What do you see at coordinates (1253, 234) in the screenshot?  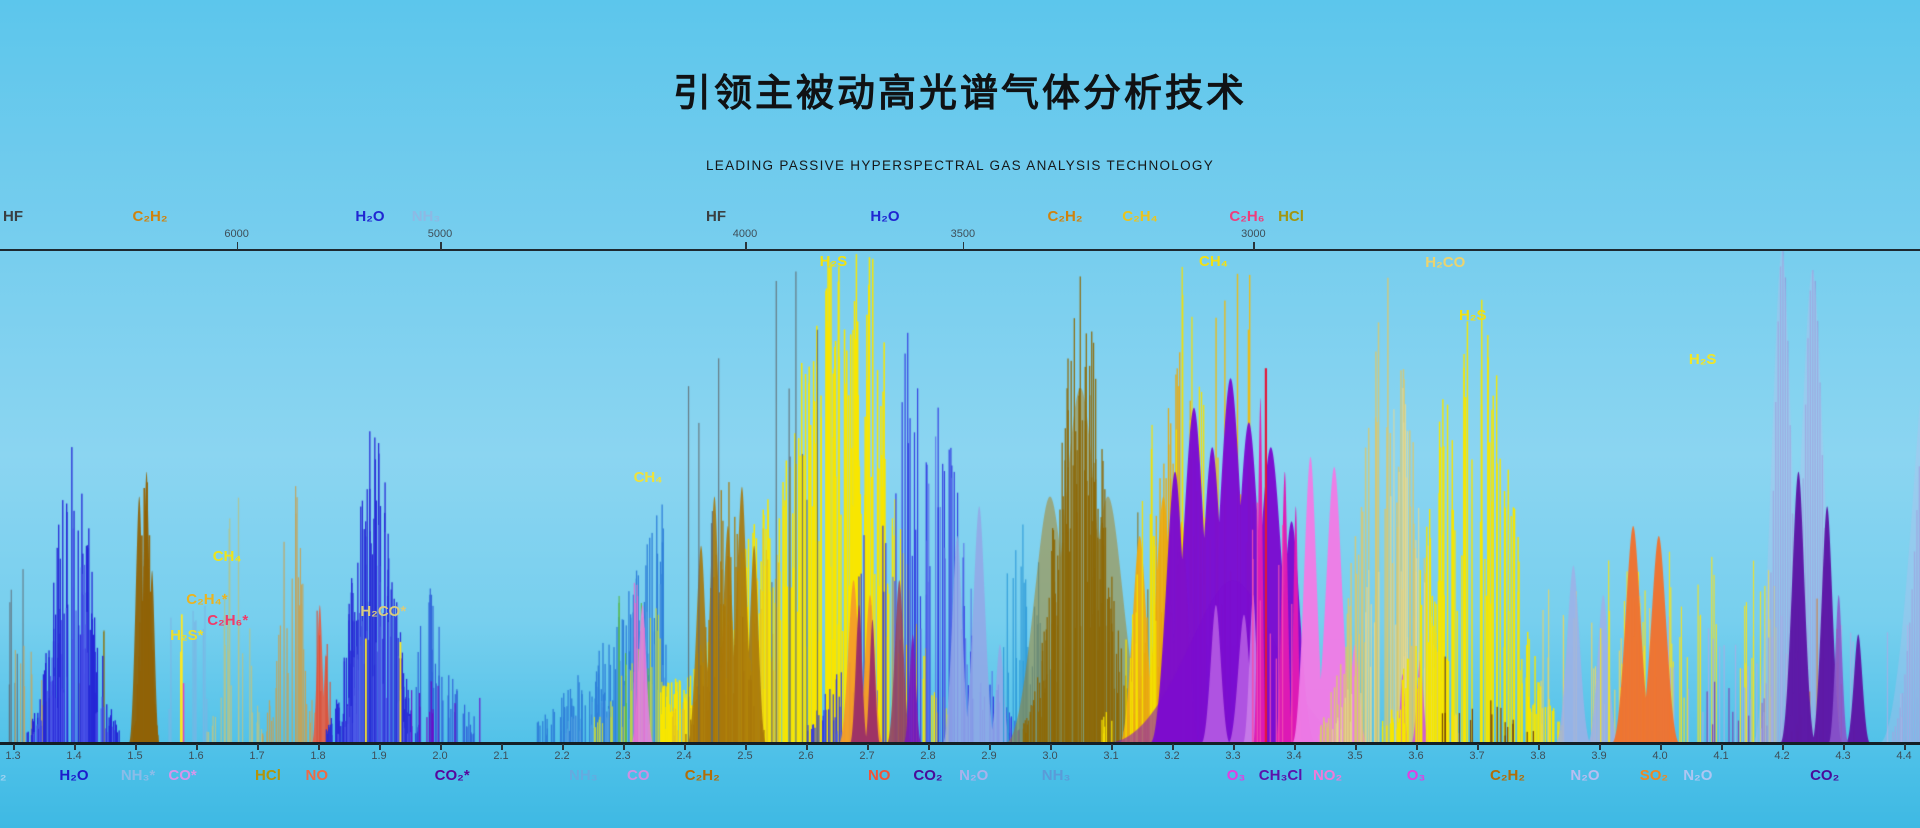 I see `wavenumber-tick-label: 3000` at bounding box center [1253, 234].